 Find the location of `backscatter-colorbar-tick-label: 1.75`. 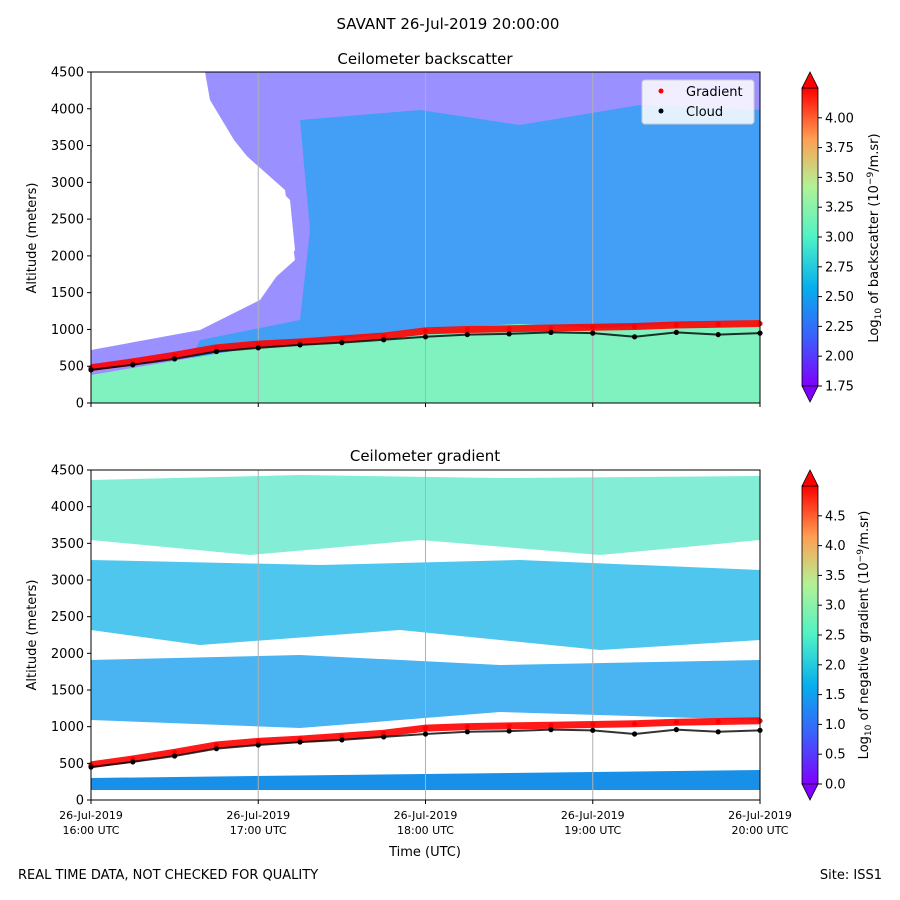

backscatter-colorbar-tick-label: 1.75 is located at coordinates (839, 387).